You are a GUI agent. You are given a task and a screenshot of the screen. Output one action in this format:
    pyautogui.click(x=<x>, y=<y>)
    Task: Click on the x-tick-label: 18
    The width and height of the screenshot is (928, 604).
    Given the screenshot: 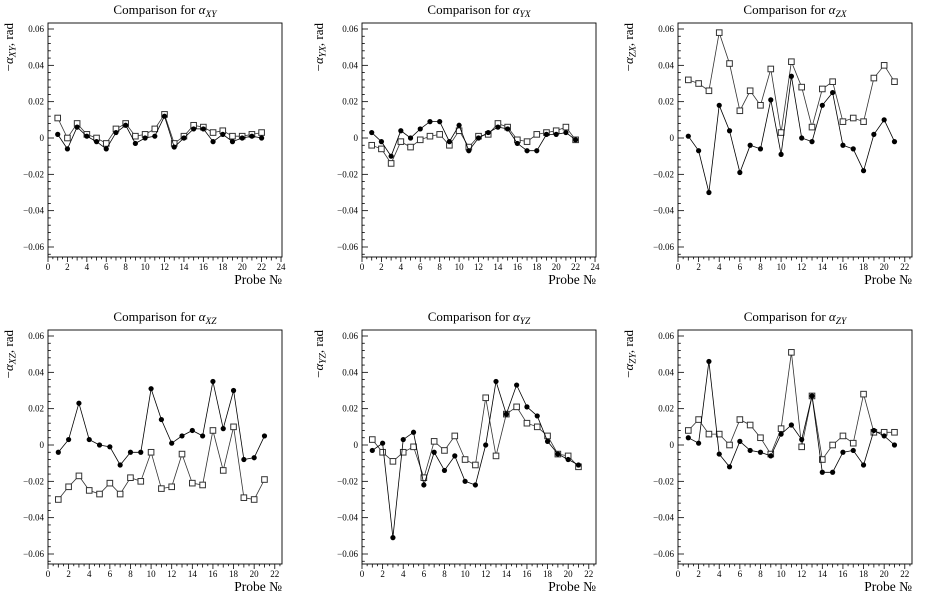 What is the action you would take?
    pyautogui.click(x=234, y=574)
    